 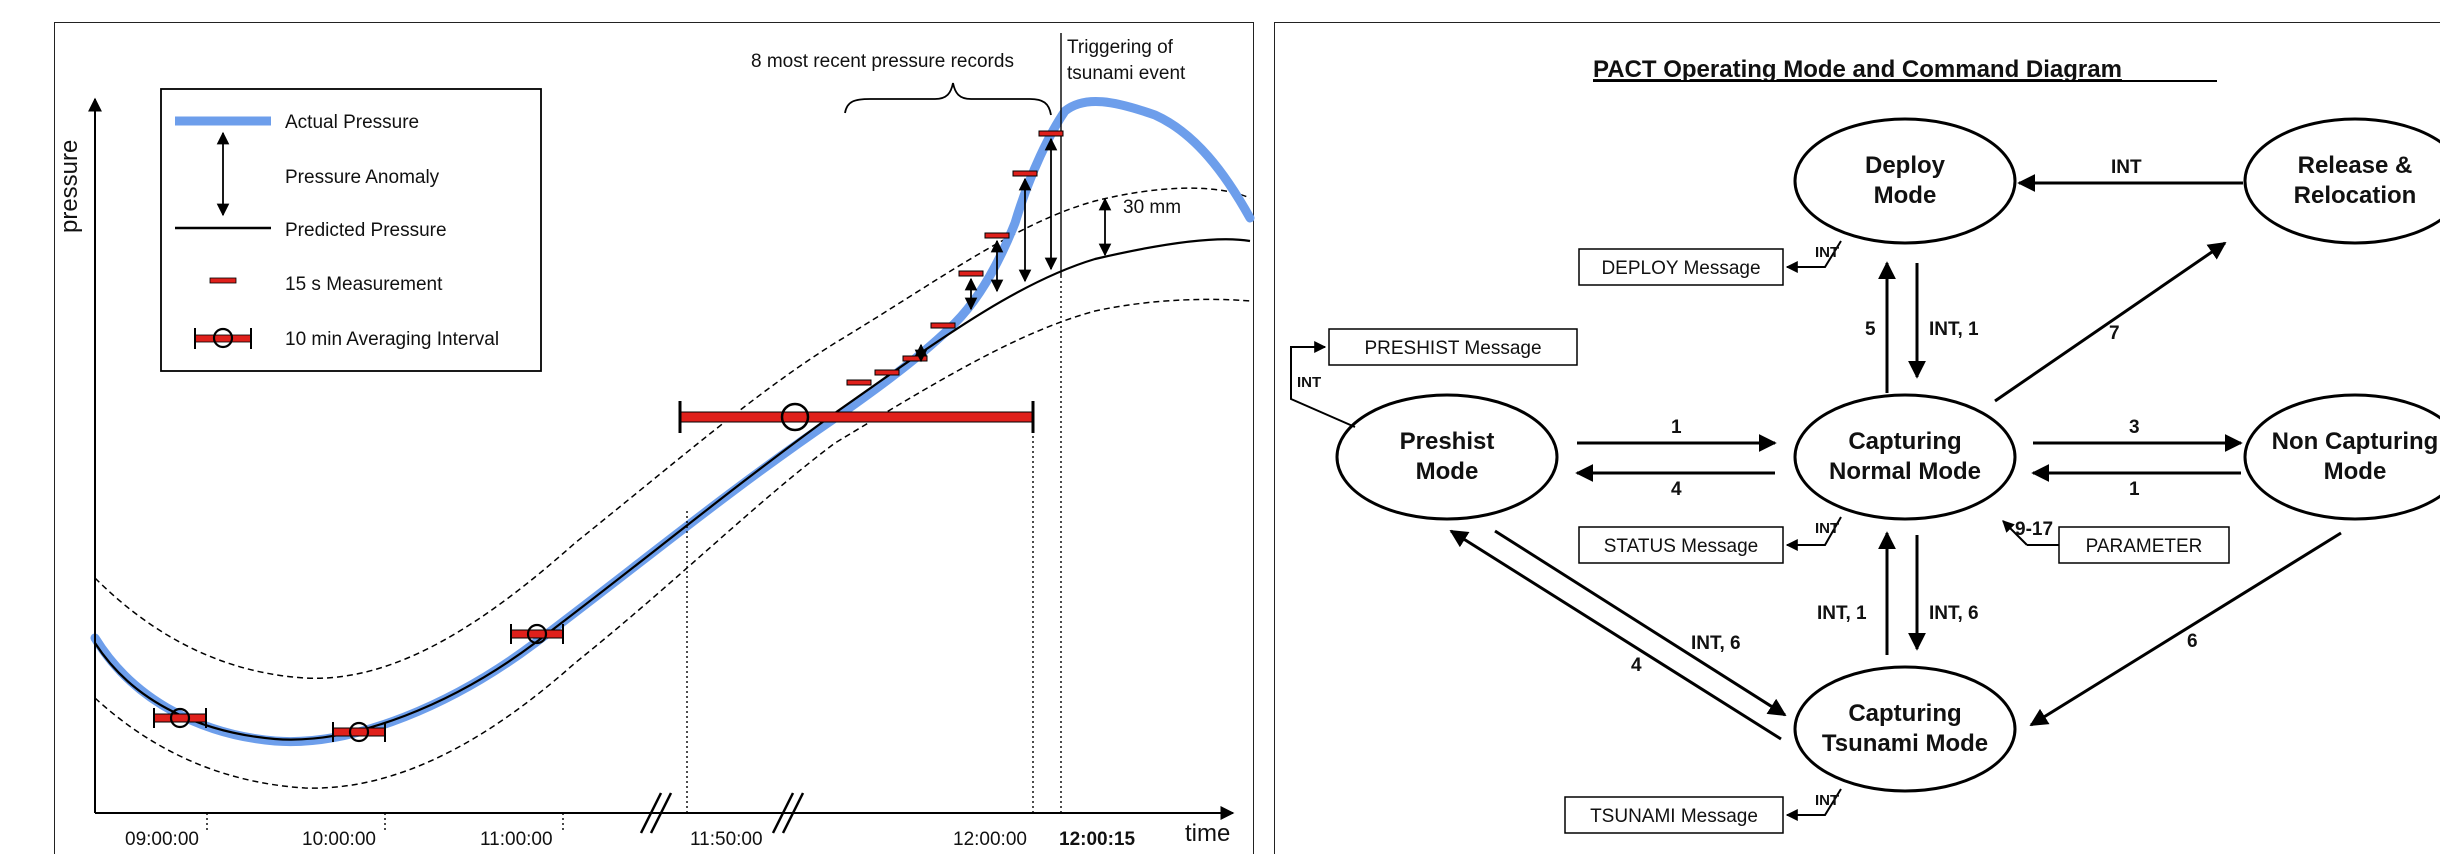 I want to click on label-normal-preshist: 4, so click(x=1676, y=489).